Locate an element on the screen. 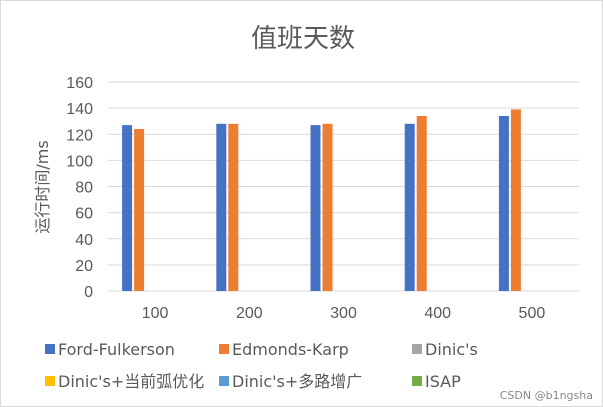  y-tick-label: 20 is located at coordinates (84, 266).